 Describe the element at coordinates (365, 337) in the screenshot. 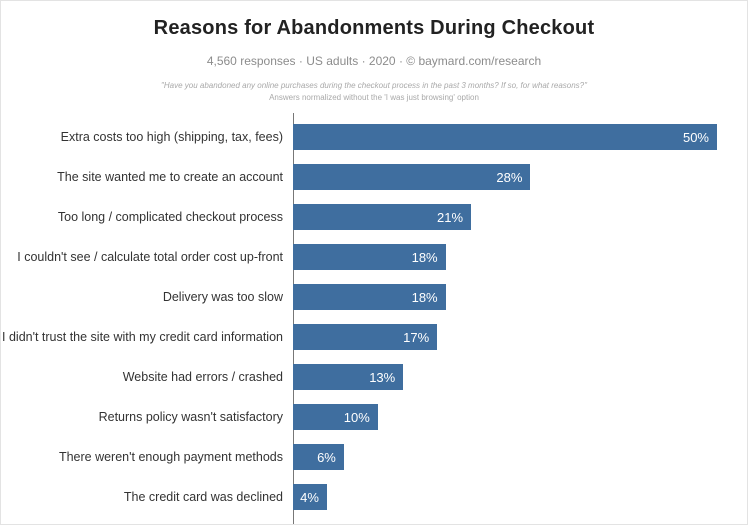

I see `bar: 17%` at that location.